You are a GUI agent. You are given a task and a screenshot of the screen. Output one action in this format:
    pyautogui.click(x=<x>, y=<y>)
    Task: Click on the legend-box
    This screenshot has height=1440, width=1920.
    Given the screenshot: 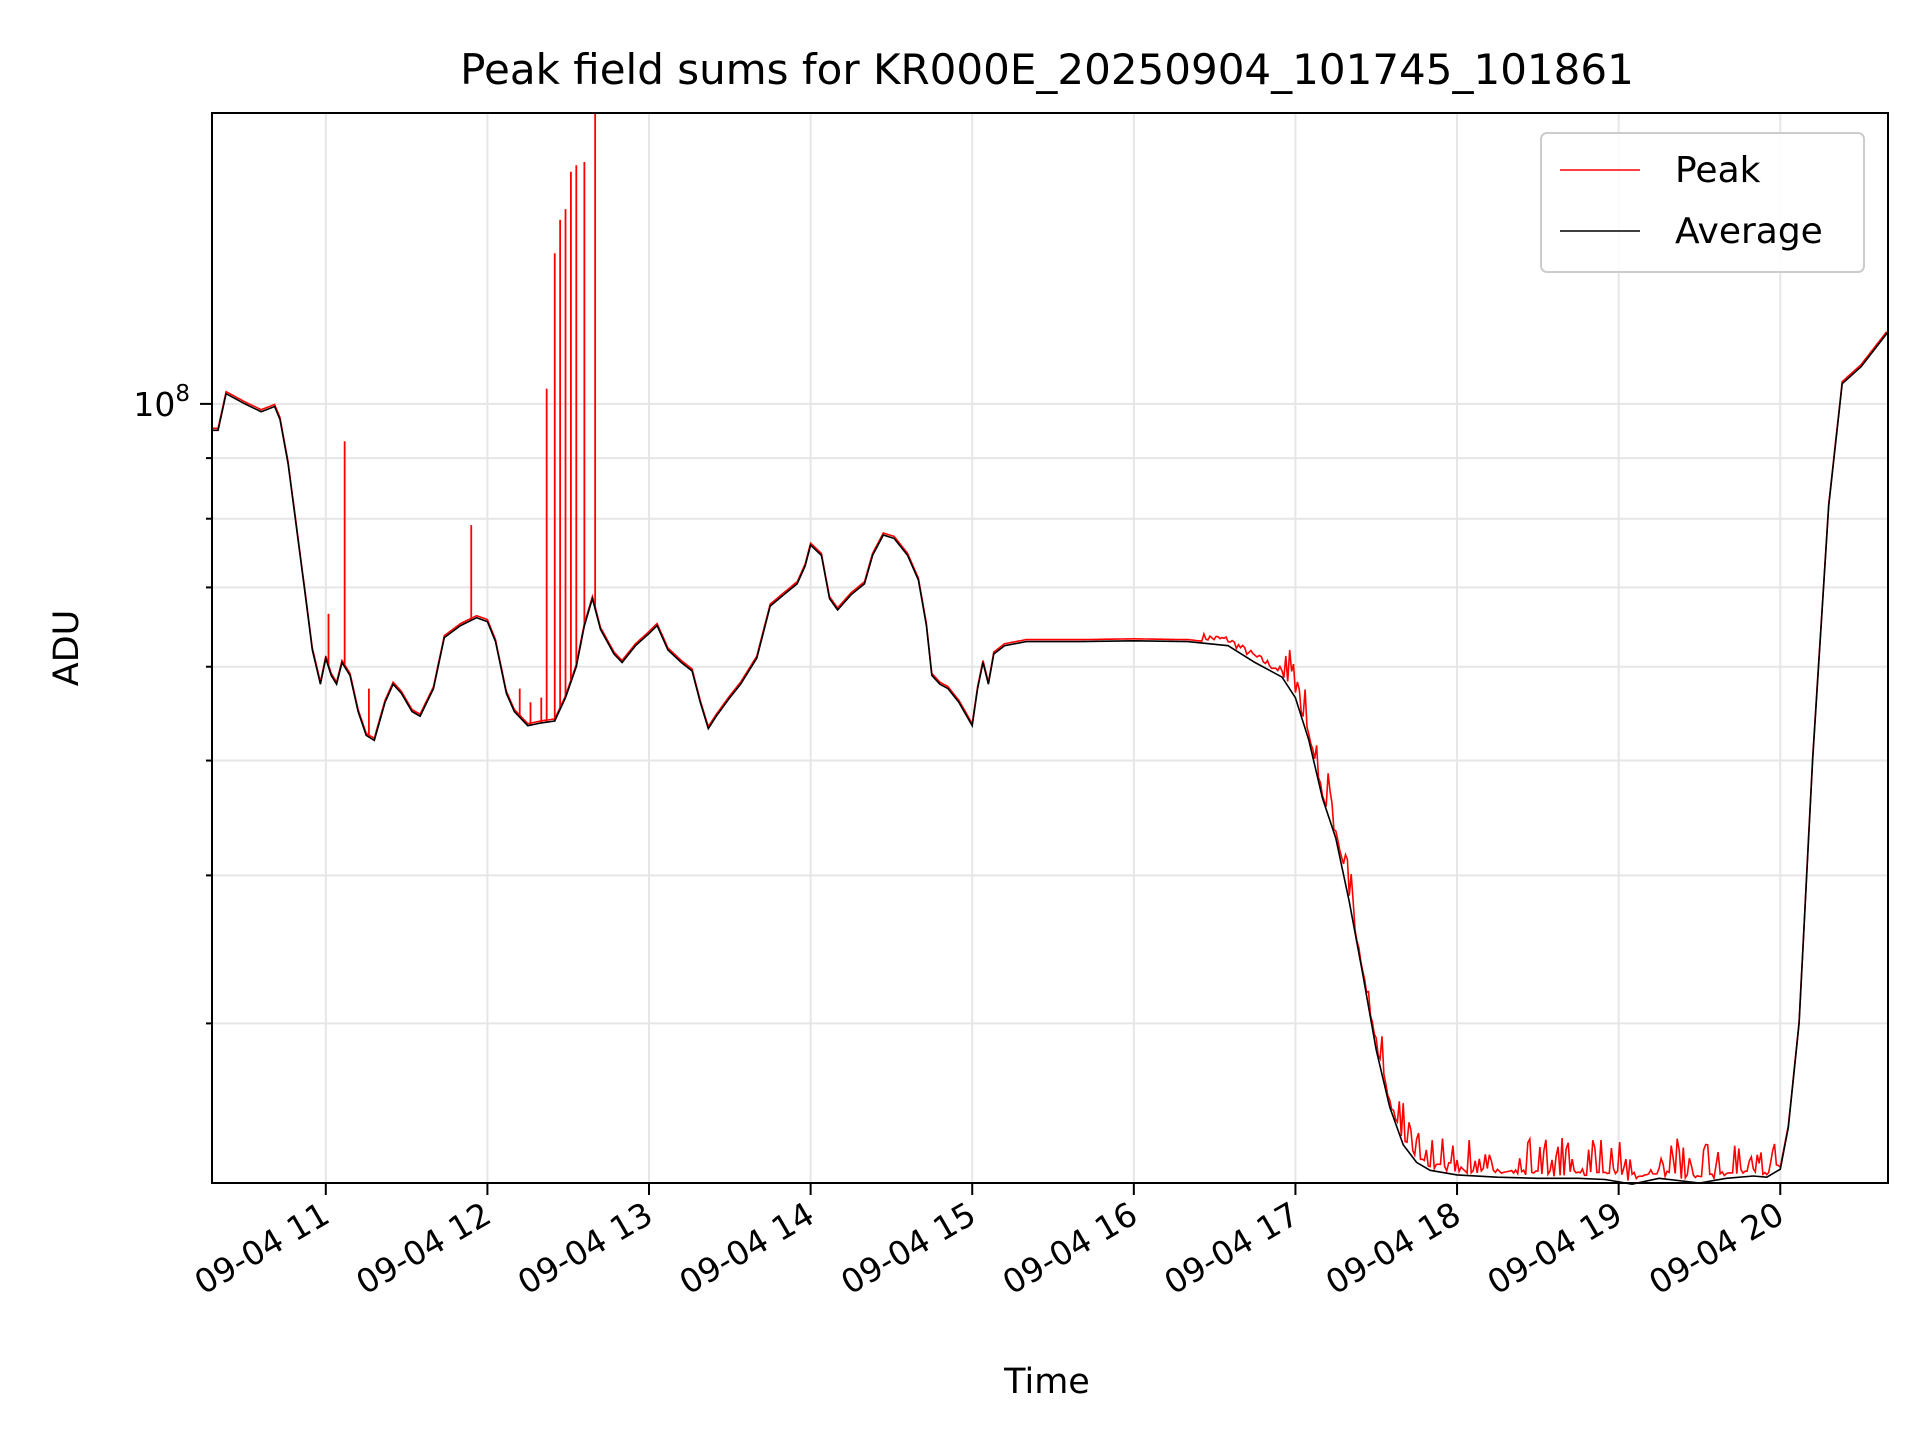 What is the action you would take?
    pyautogui.click(x=1702, y=202)
    